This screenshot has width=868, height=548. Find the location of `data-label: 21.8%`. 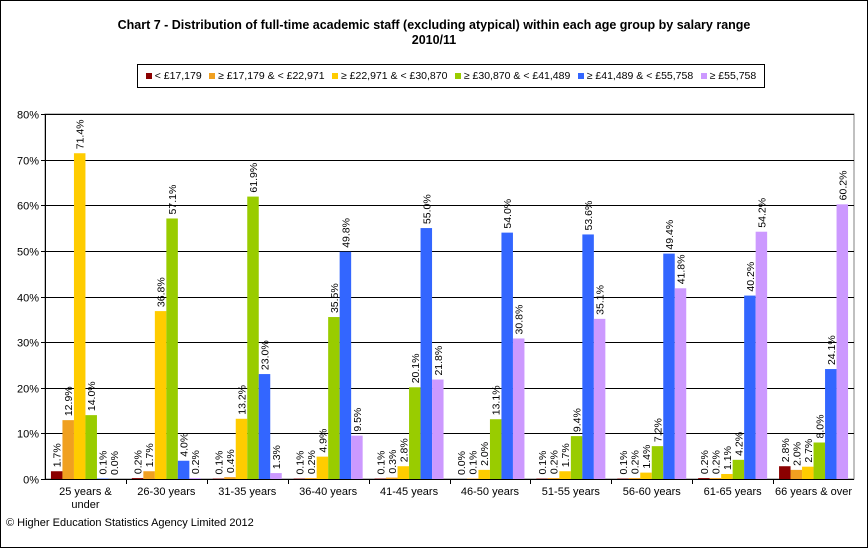

data-label: 21.8% is located at coordinates (439, 361).